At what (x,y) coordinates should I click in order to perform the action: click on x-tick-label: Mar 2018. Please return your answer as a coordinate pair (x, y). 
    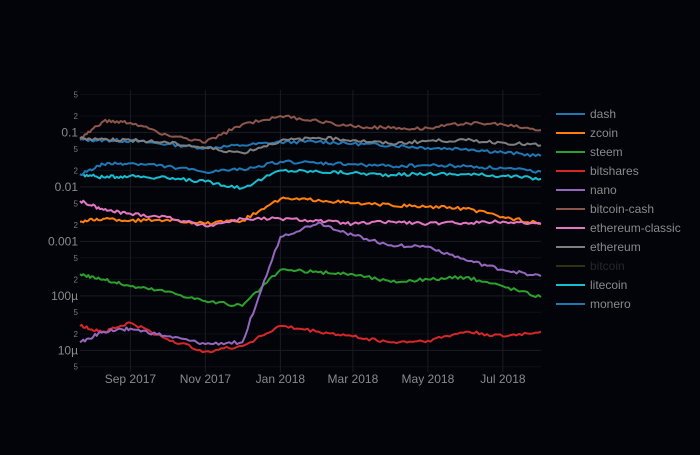
    Looking at the image, I should click on (353, 379).